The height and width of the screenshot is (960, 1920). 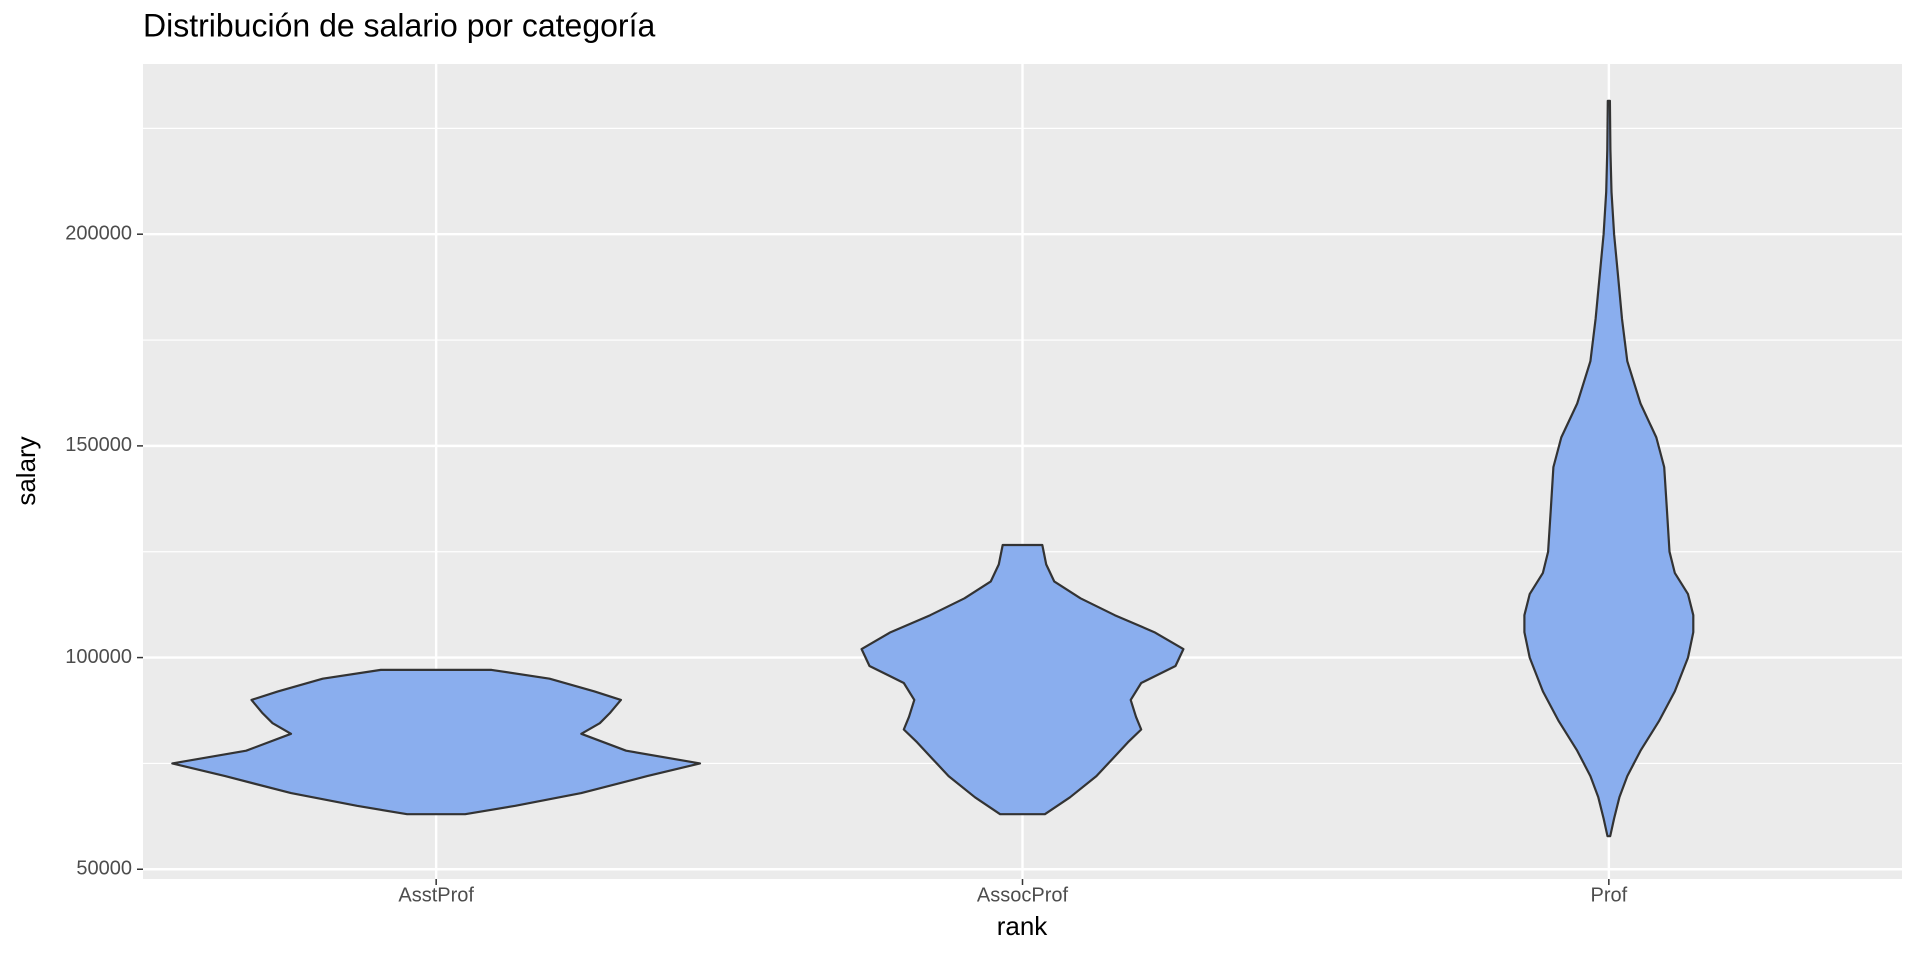 What do you see at coordinates (98, 233) in the screenshot?
I see `y-tick-label: 200000` at bounding box center [98, 233].